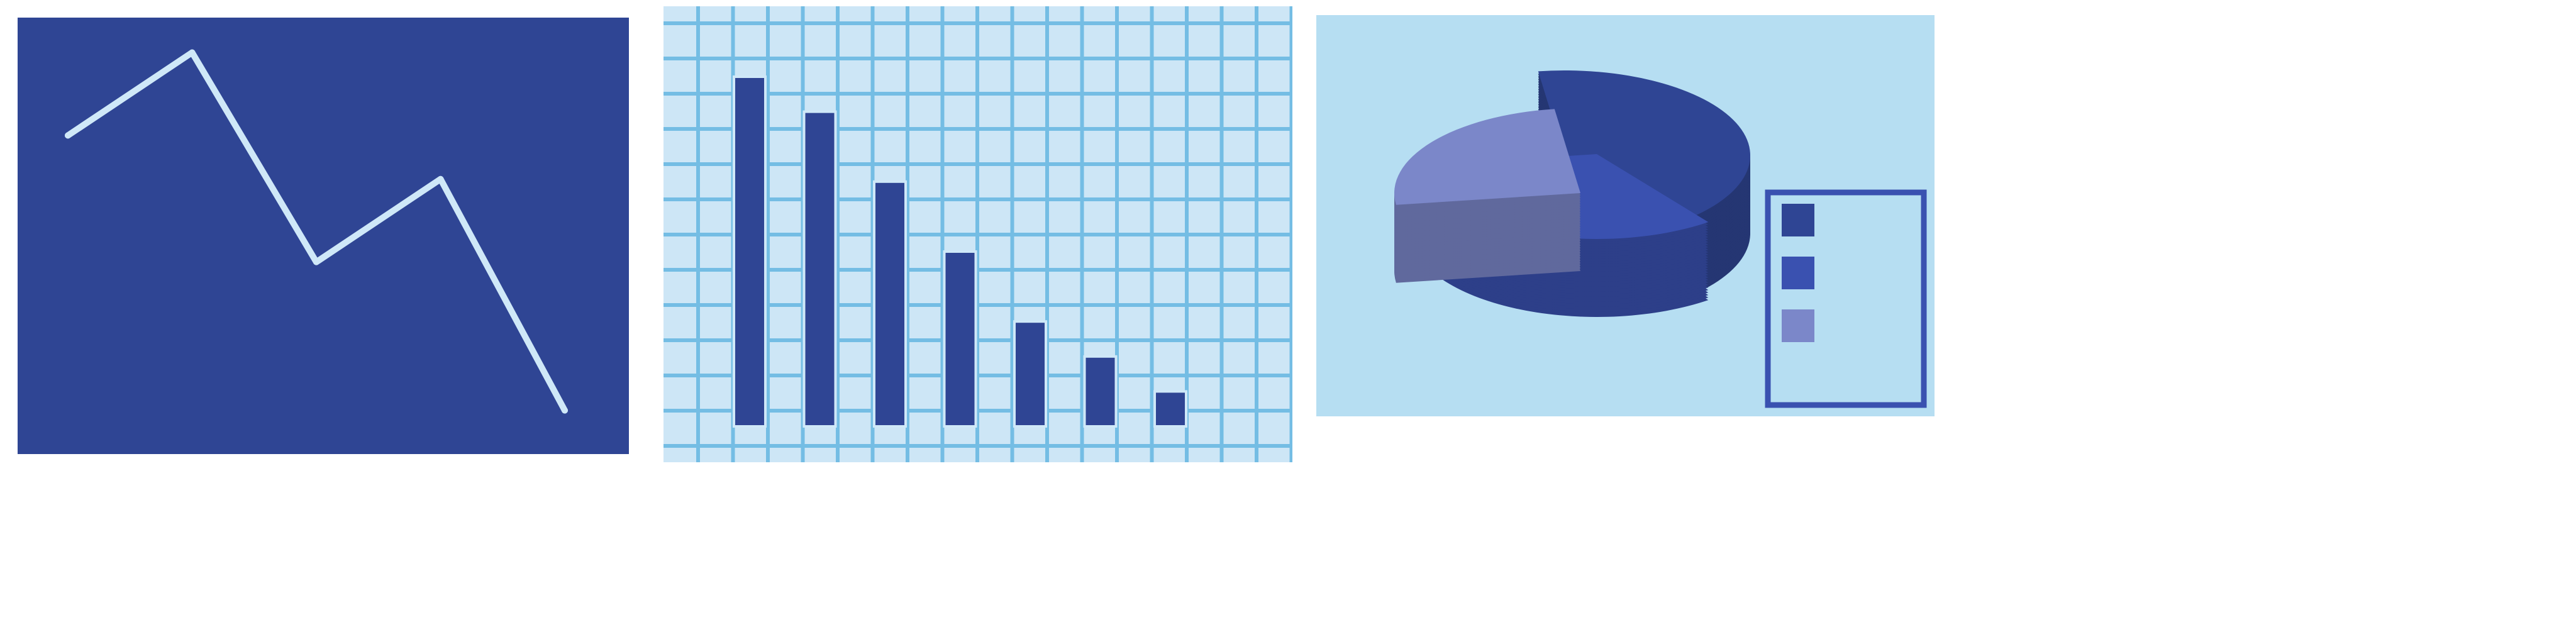 The width and height of the screenshot is (2576, 644). I want to click on pie-slice, so click(1487, 196).